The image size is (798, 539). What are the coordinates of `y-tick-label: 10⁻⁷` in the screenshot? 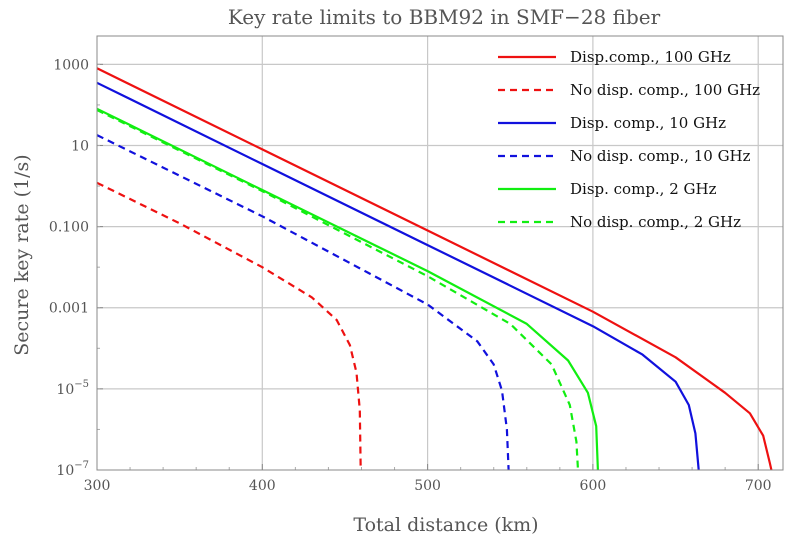 It's located at (72, 469).